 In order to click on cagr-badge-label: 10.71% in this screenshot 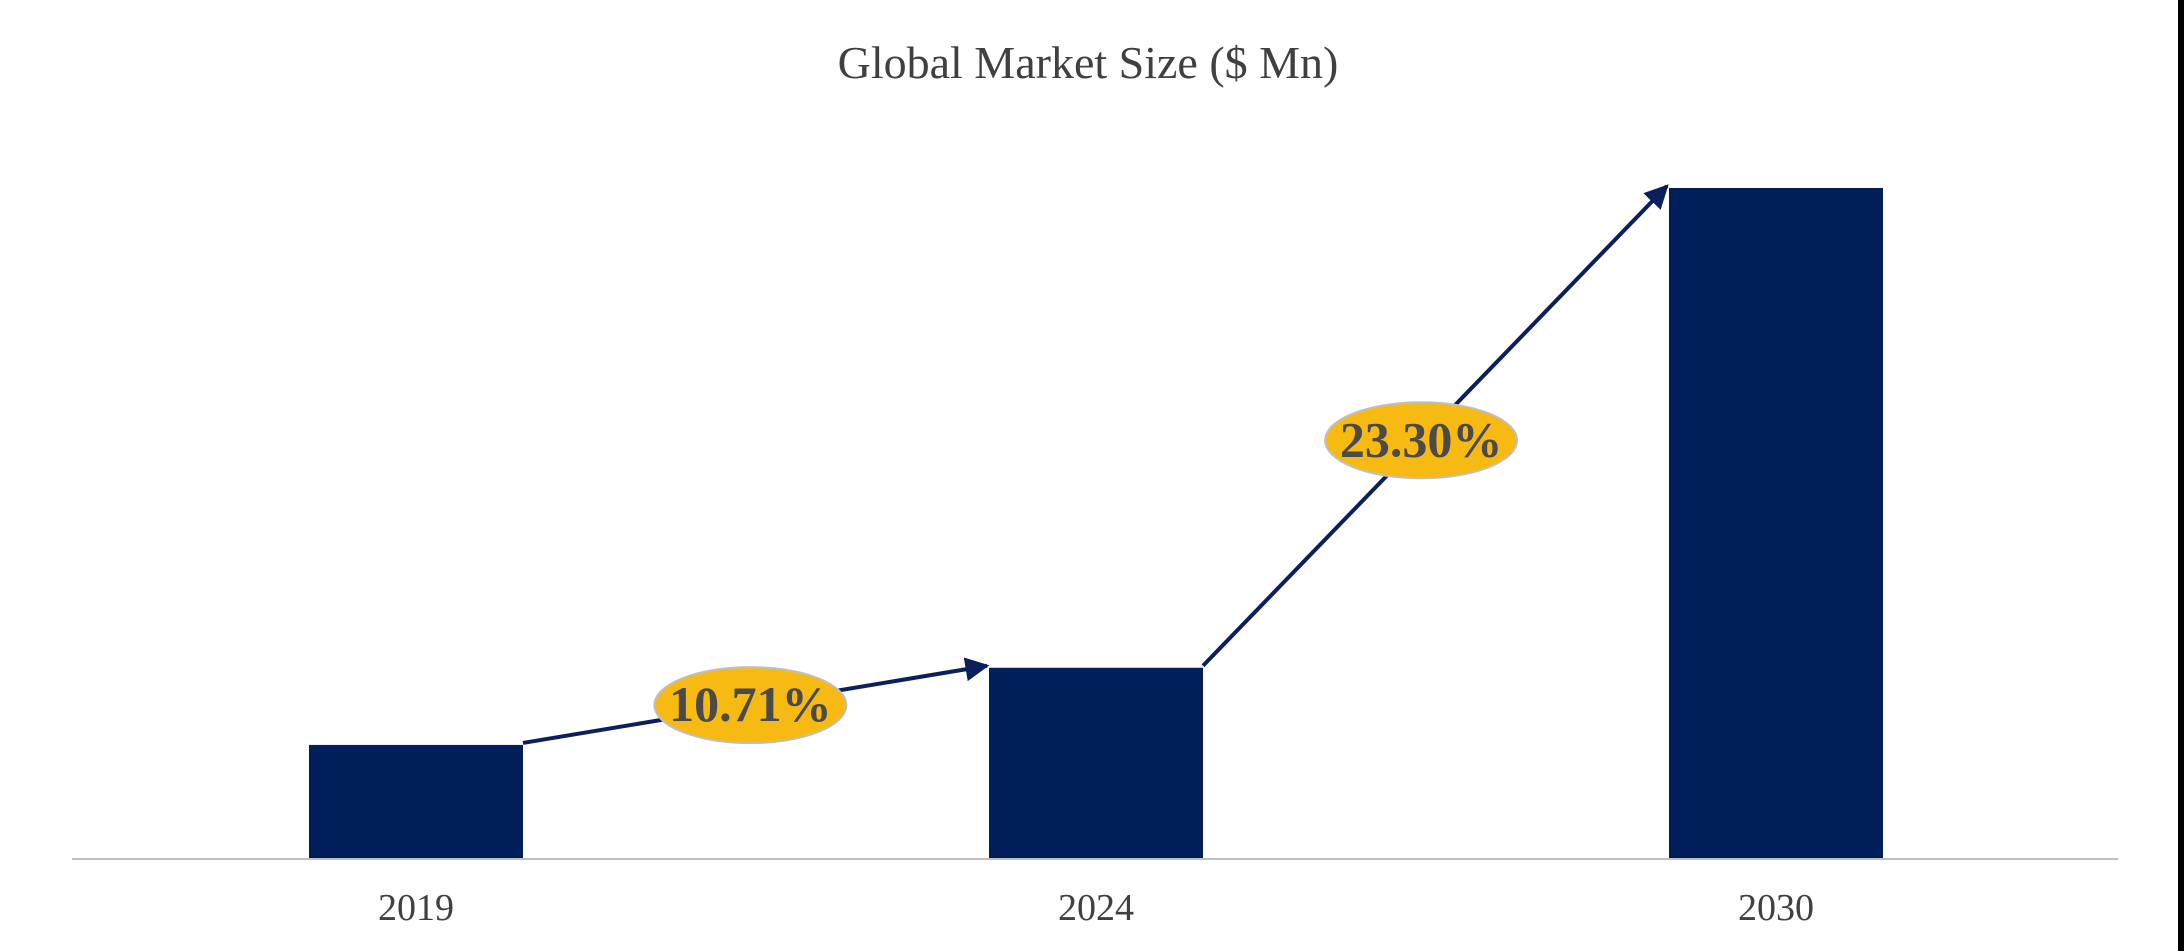, I will do `click(750, 704)`.